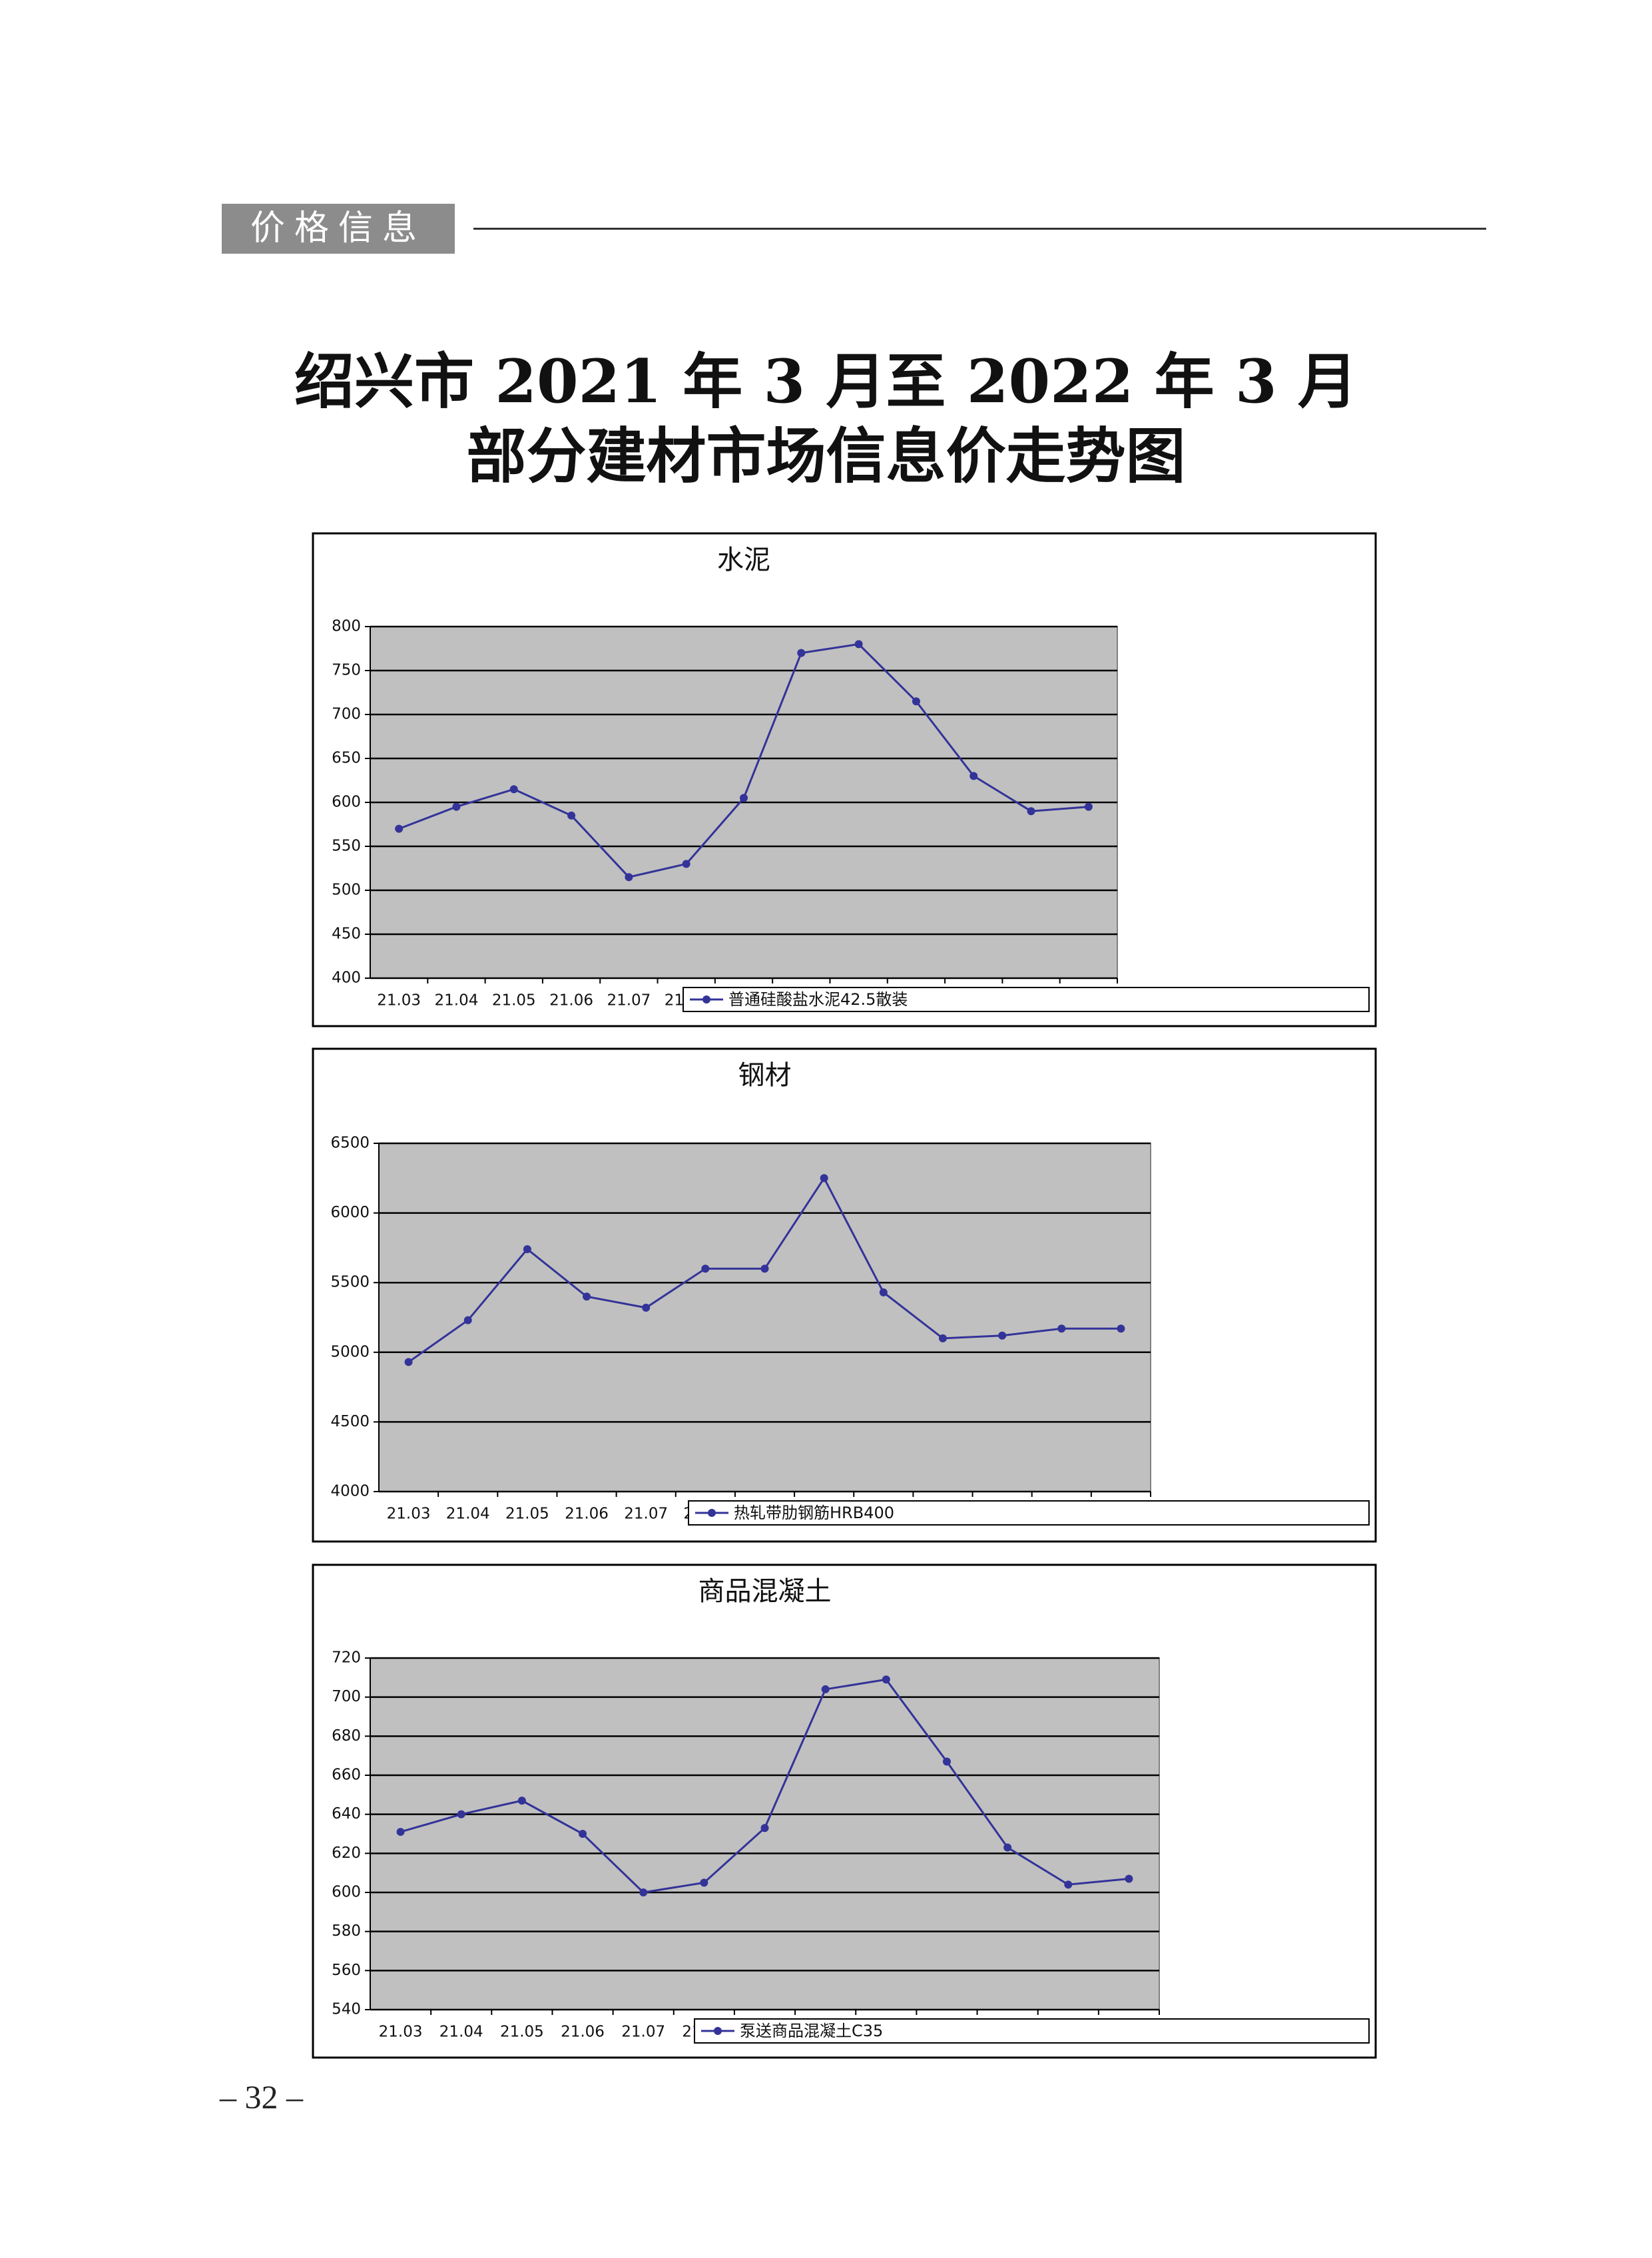 This screenshot has width=1652, height=2258. I want to click on y-tick-label: 550, so click(346, 846).